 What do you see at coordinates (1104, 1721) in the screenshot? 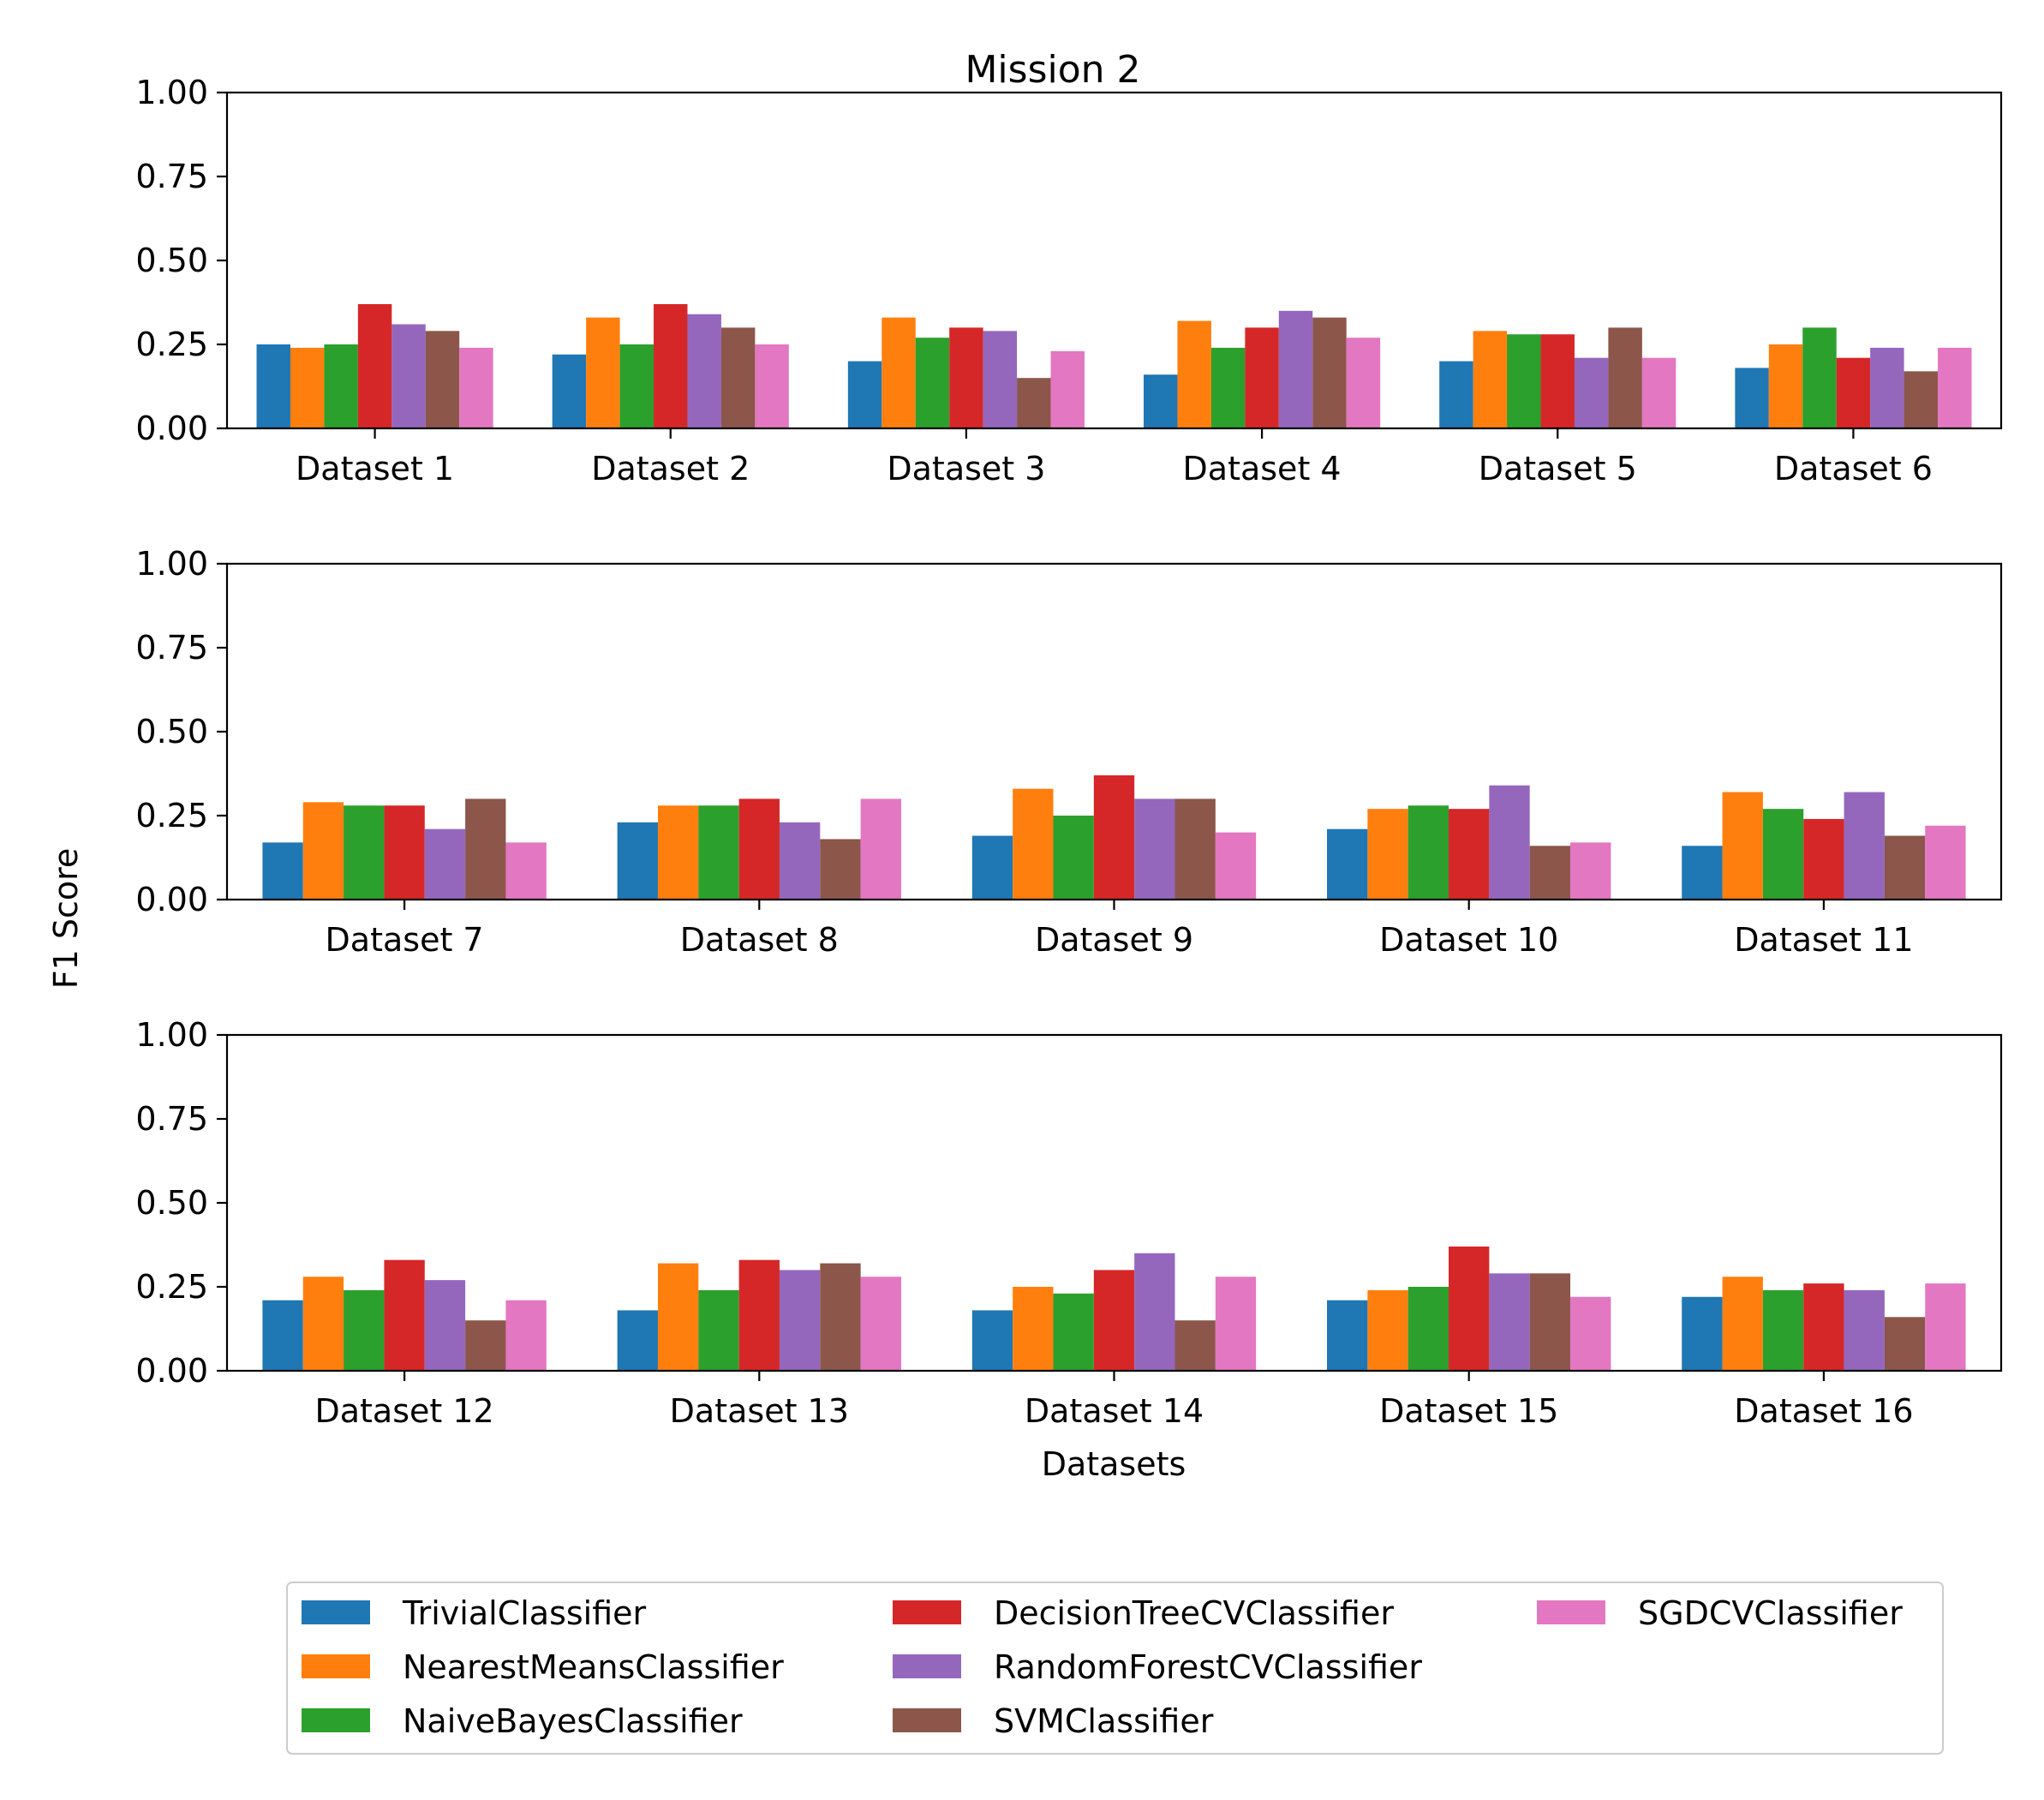
I see `legend-label: SVMClassifier` at bounding box center [1104, 1721].